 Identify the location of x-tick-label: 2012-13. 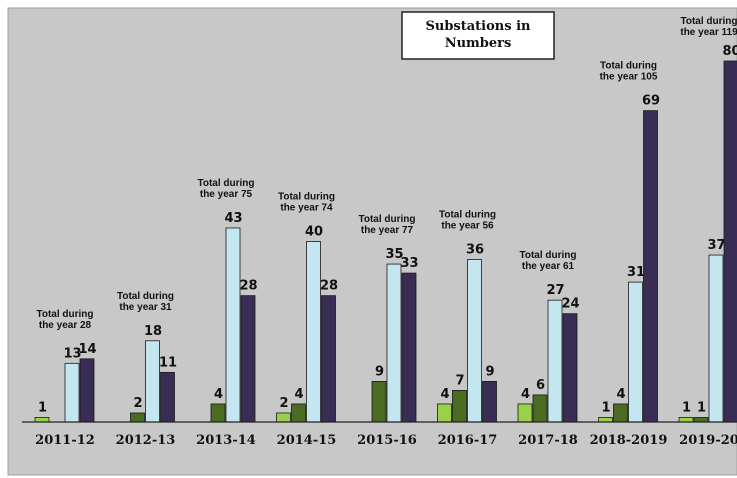
(146, 440).